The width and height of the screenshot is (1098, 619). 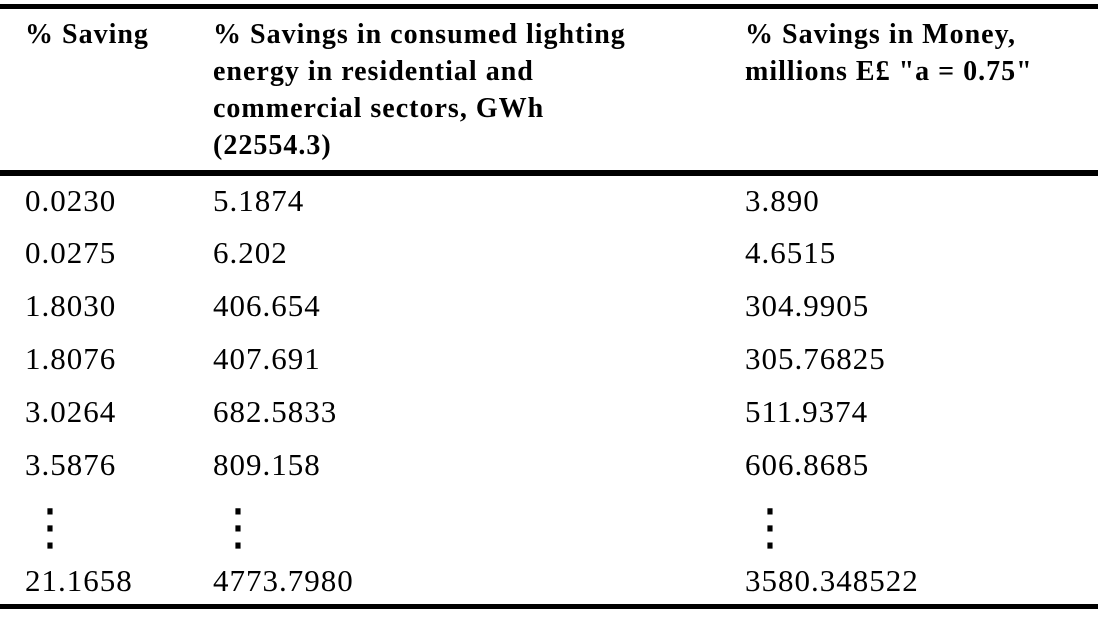 What do you see at coordinates (259, 200) in the screenshot?
I see `value-cell: 5.1874` at bounding box center [259, 200].